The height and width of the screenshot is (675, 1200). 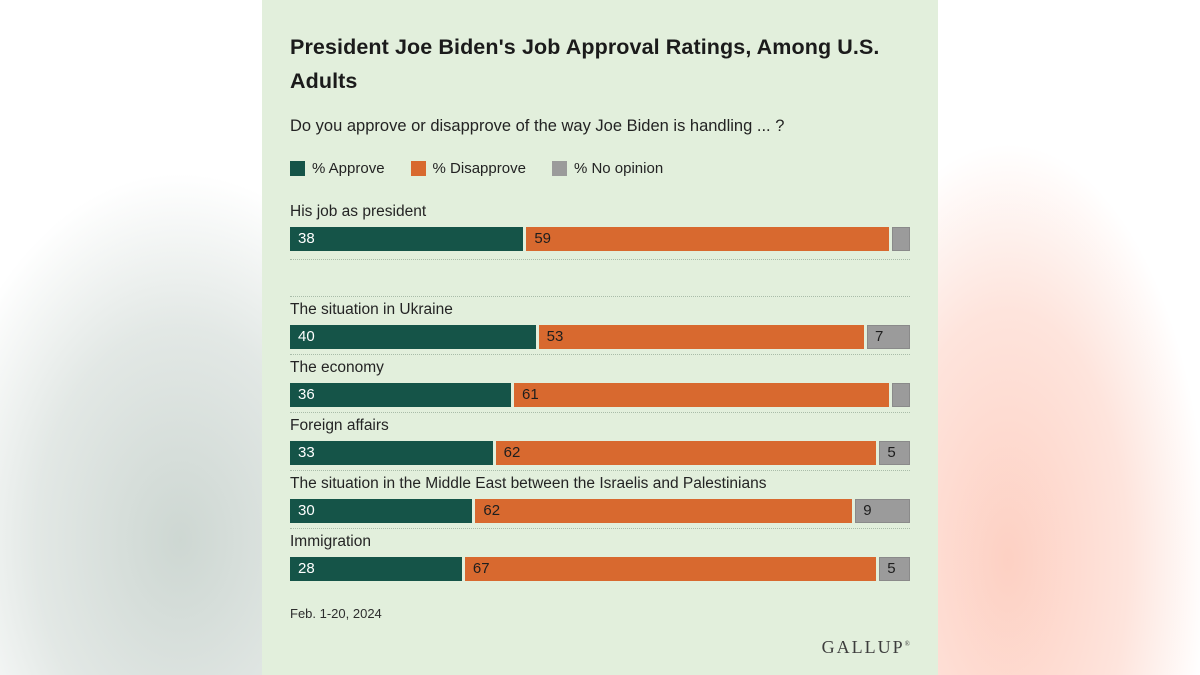 I want to click on gallup-logo: GALLUP®, so click(x=865, y=647).